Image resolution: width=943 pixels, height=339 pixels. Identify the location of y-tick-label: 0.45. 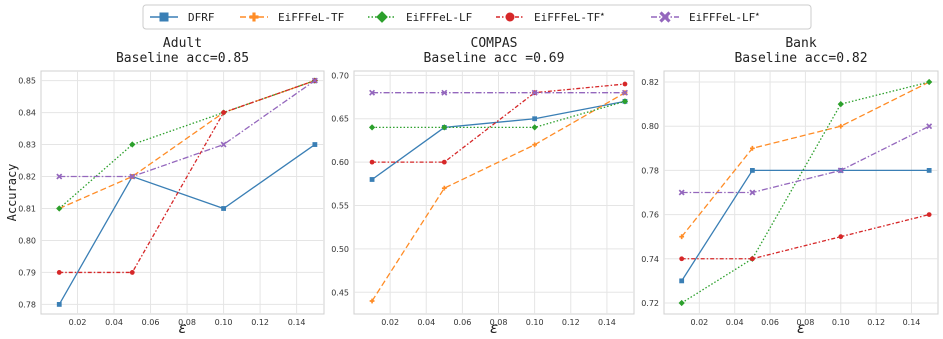
(340, 292).